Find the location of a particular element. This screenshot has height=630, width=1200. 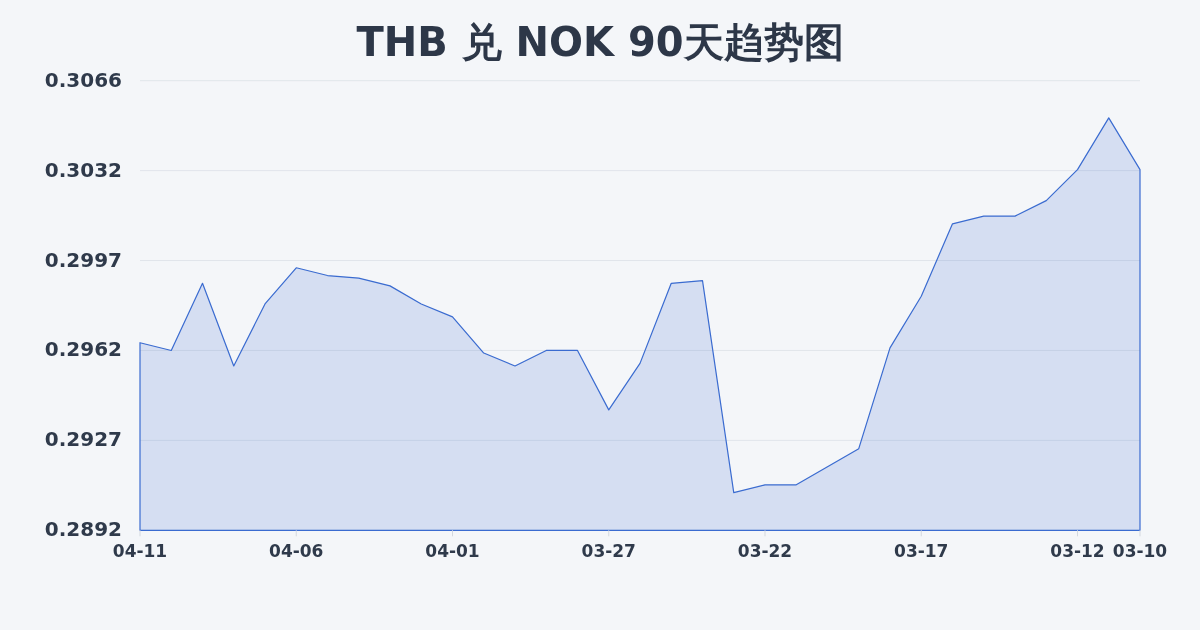

y-tick-label: 0.3032 is located at coordinates (83, 169).